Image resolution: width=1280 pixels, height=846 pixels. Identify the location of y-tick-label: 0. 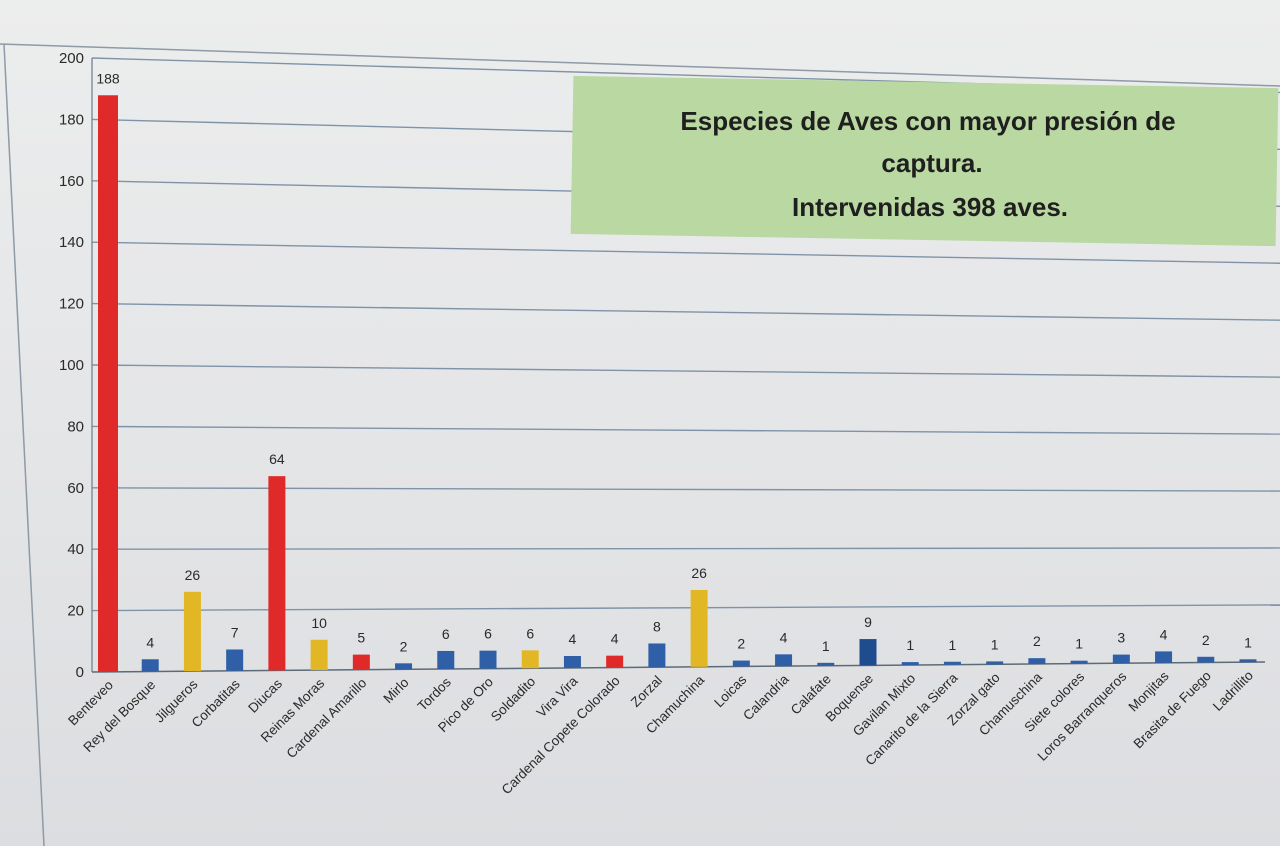
(80, 672).